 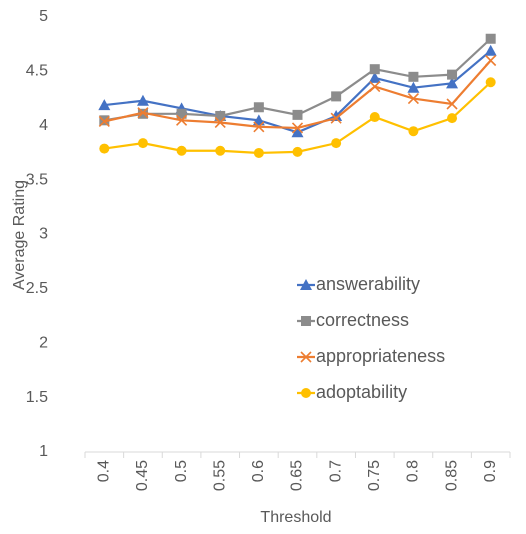 I want to click on y-tick-label: 1.5, so click(x=37, y=397).